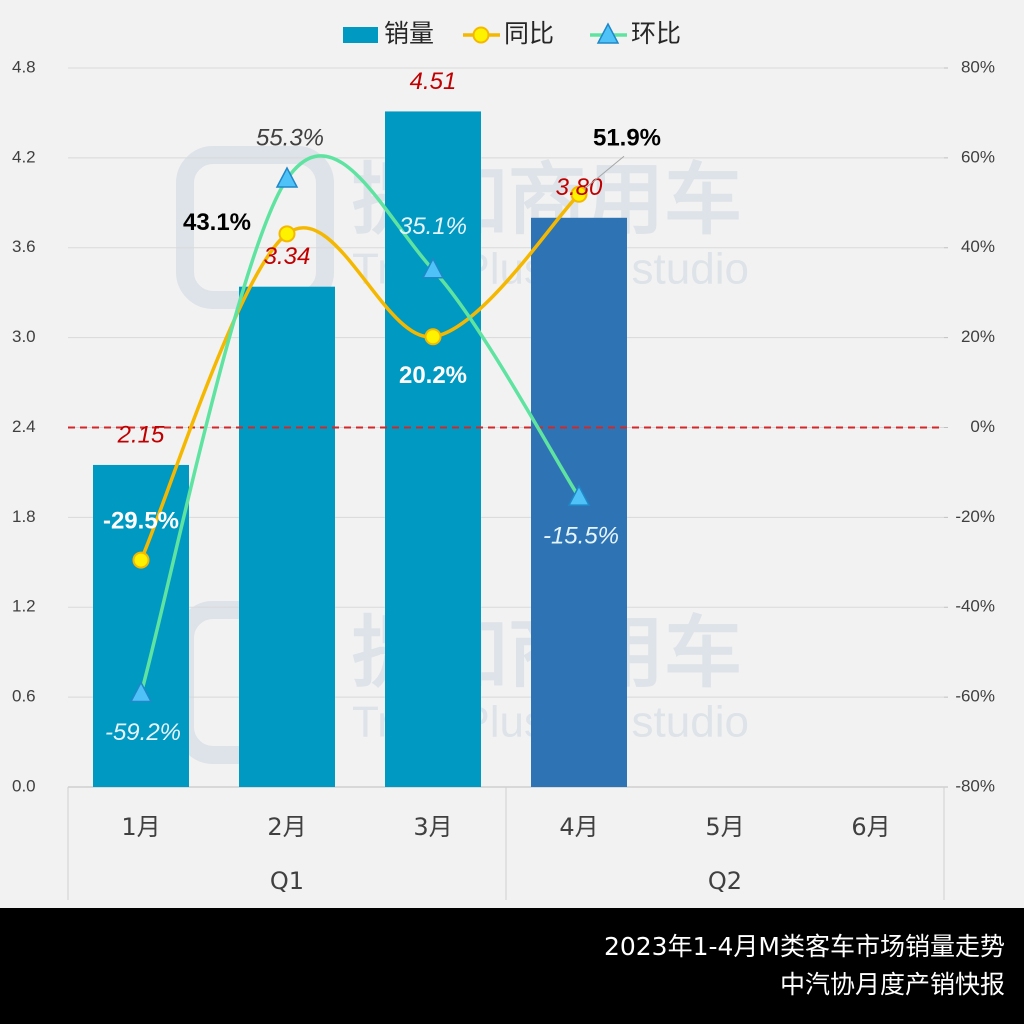 Image resolution: width=1024 pixels, height=1024 pixels. Describe the element at coordinates (529, 33) in the screenshot. I see `legend-label: 同比` at that location.